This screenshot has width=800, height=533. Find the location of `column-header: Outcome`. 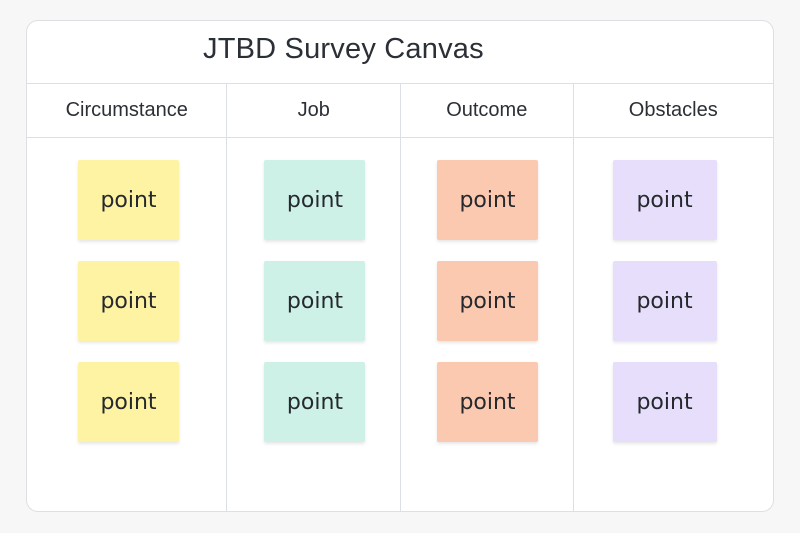

column-header: Outcome is located at coordinates (487, 111).